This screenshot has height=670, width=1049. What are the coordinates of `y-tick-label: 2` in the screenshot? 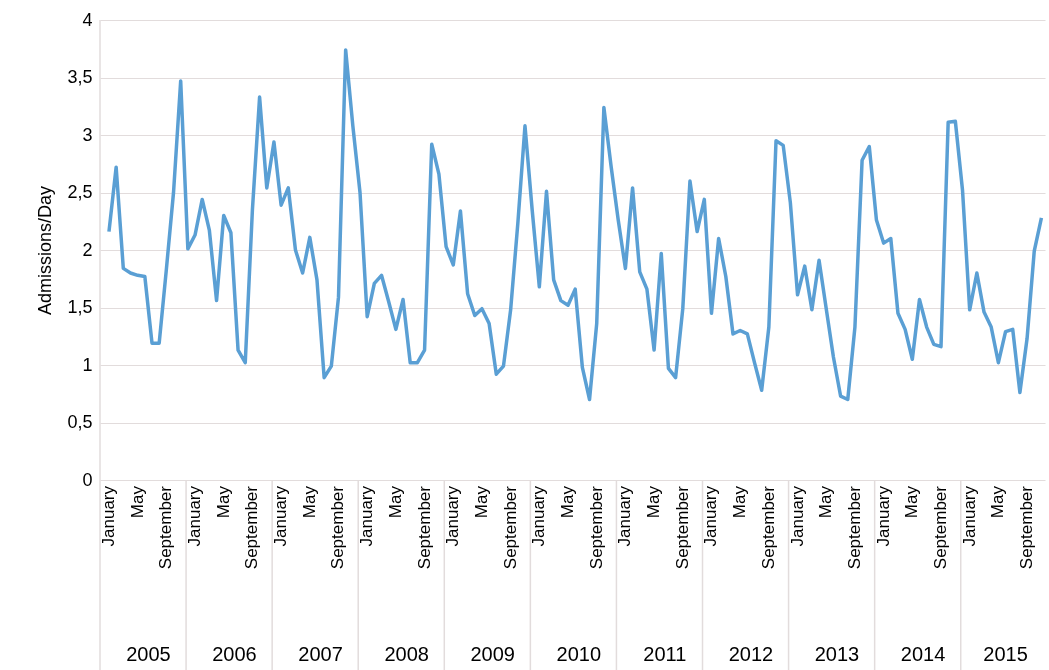 It's located at (87, 249).